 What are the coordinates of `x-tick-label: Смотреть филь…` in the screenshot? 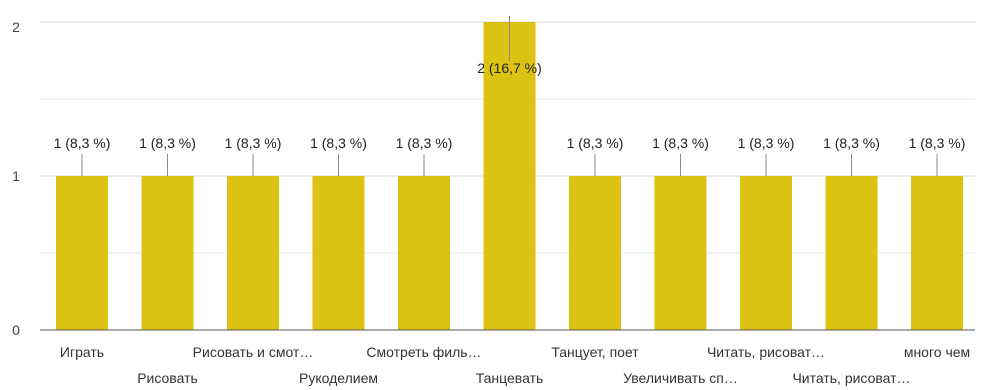 It's located at (423, 352).